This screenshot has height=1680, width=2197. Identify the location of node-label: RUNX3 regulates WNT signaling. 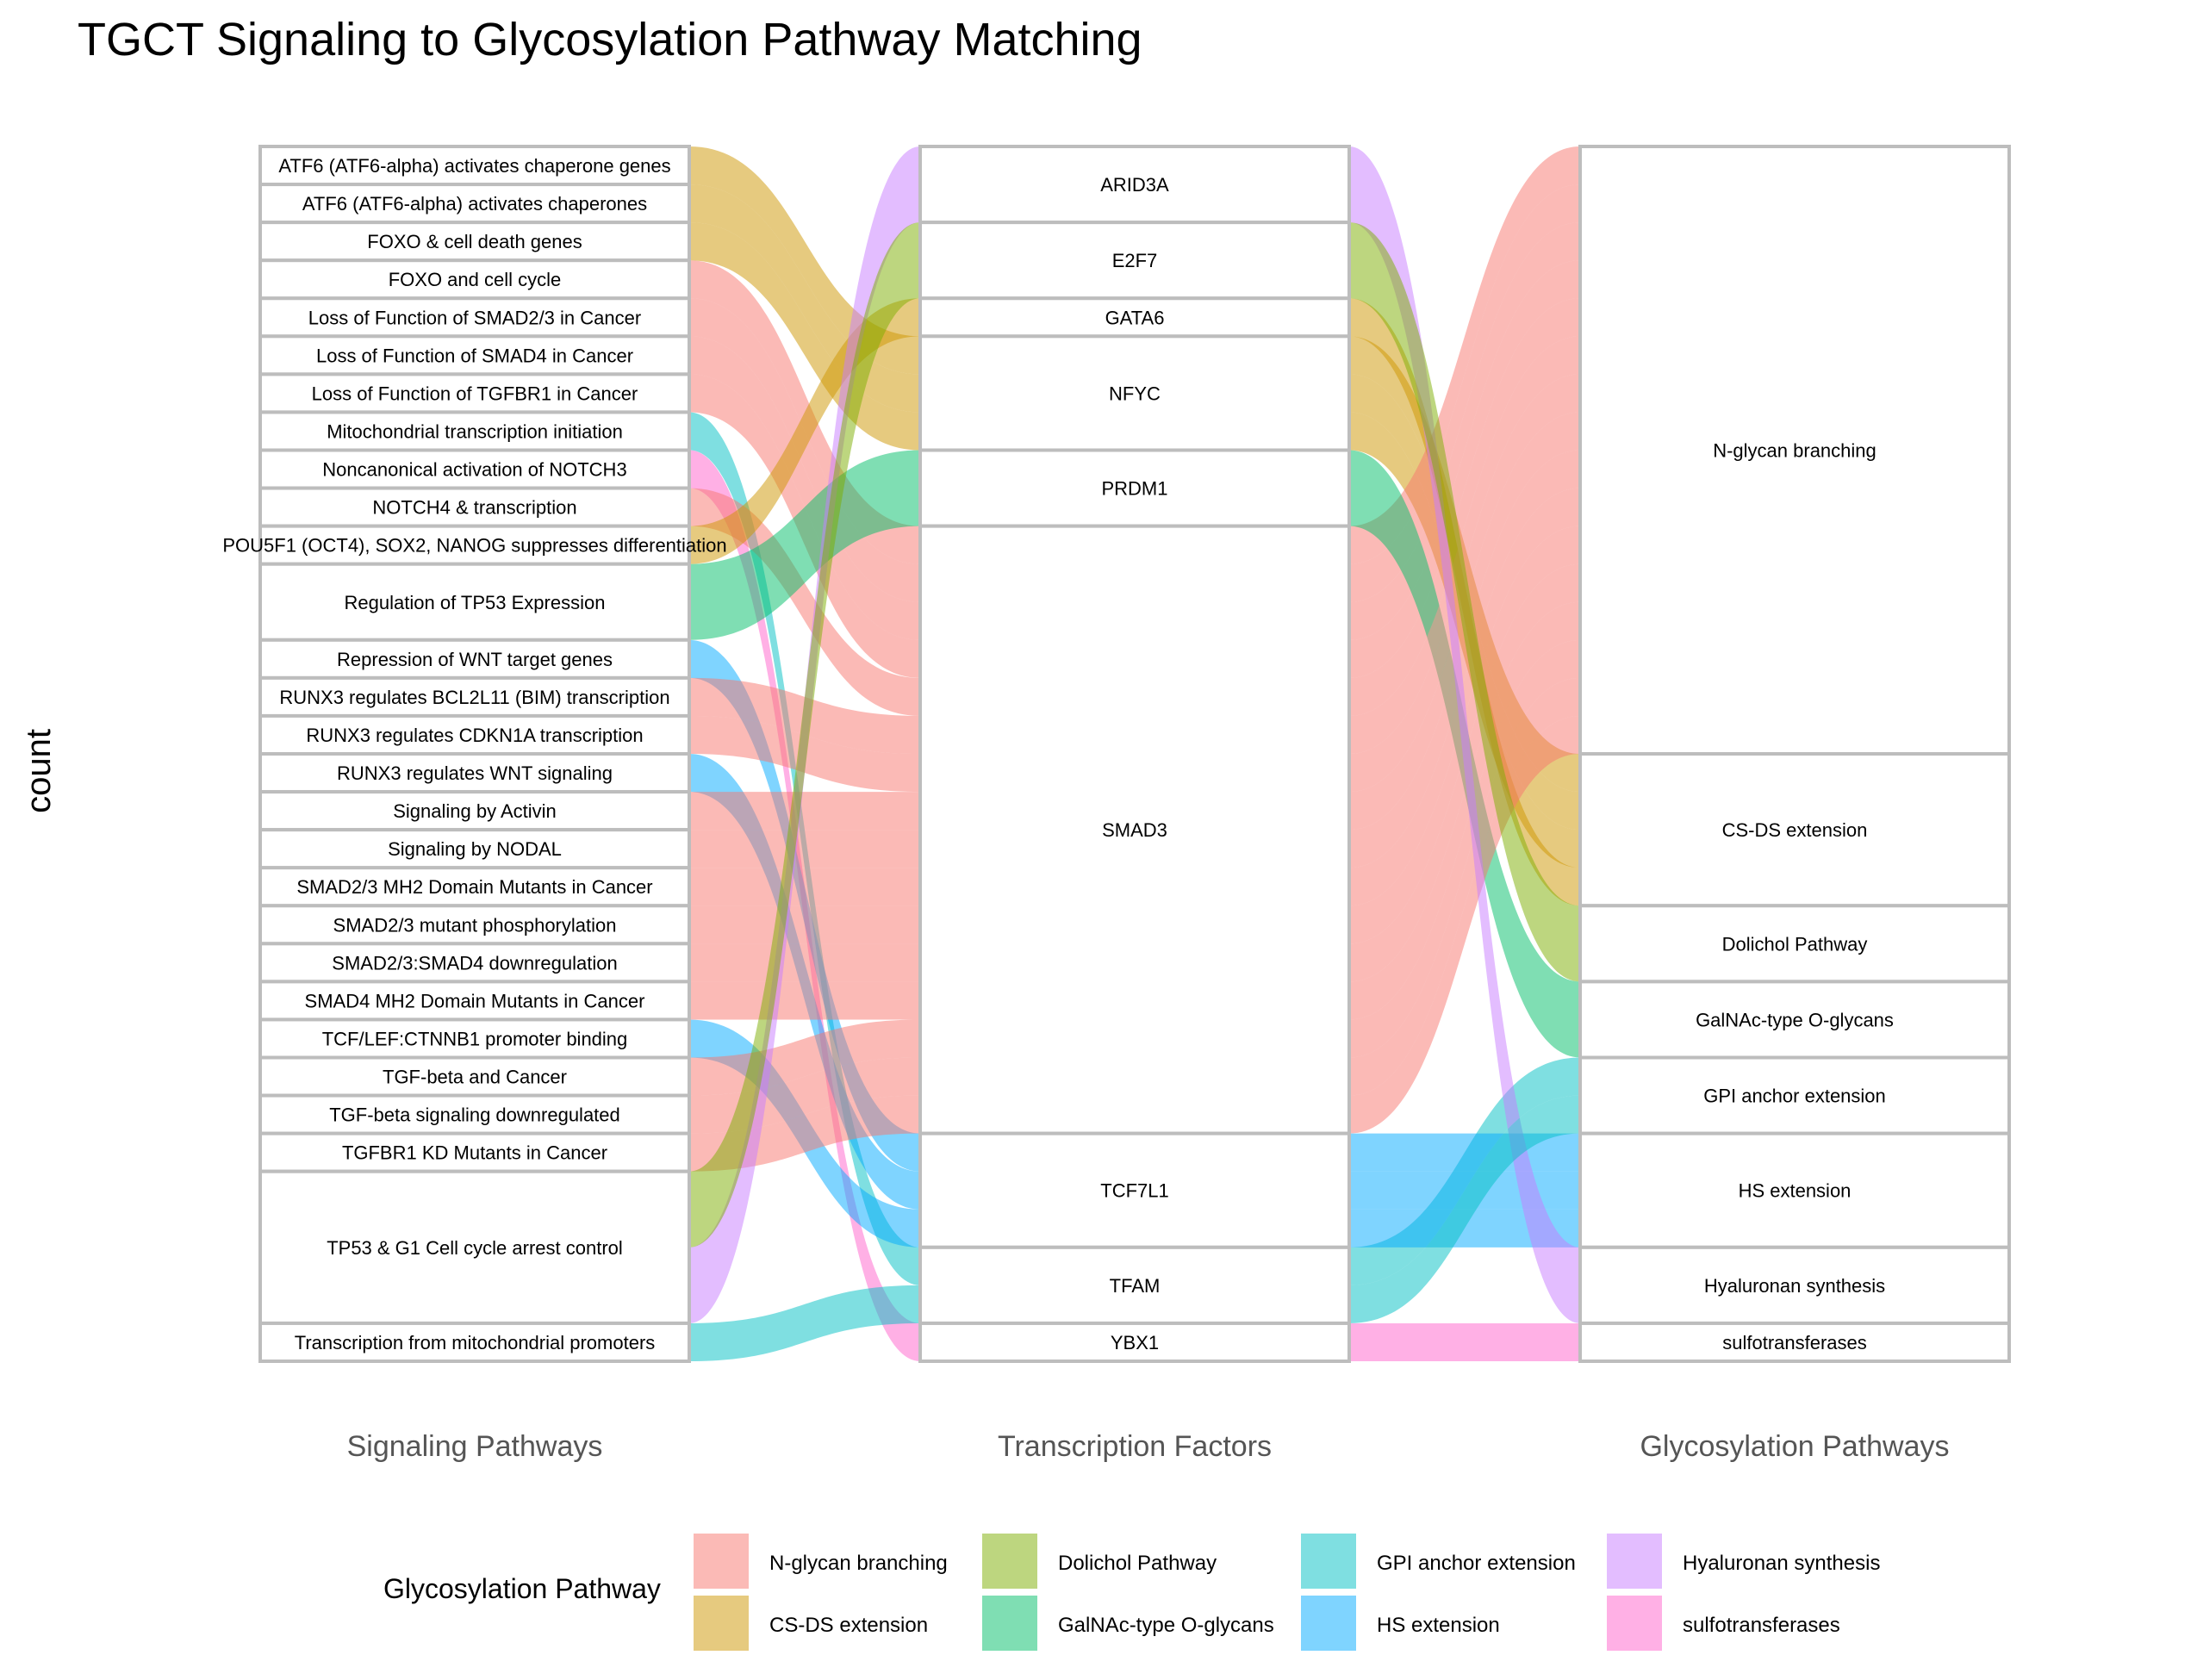
(475, 773).